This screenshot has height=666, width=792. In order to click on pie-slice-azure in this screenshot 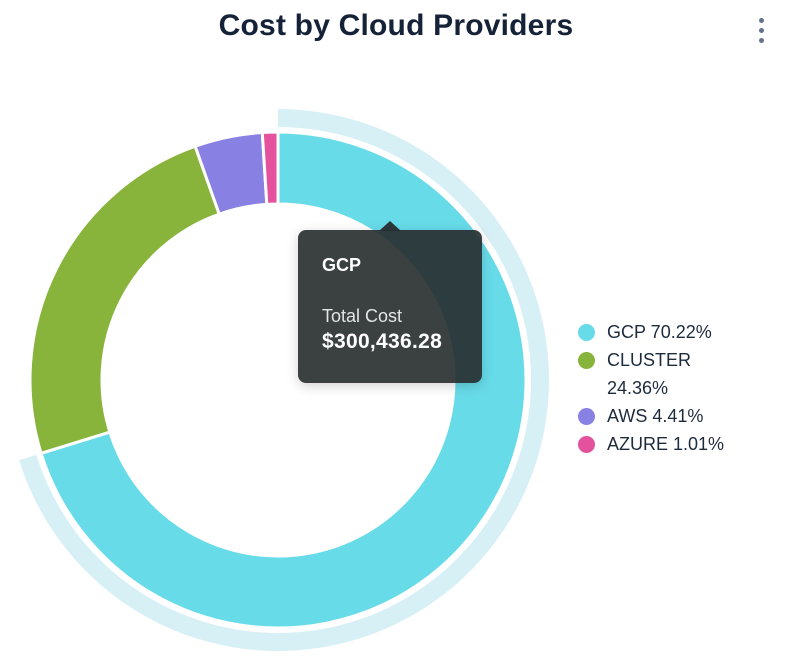, I will do `click(270, 168)`.